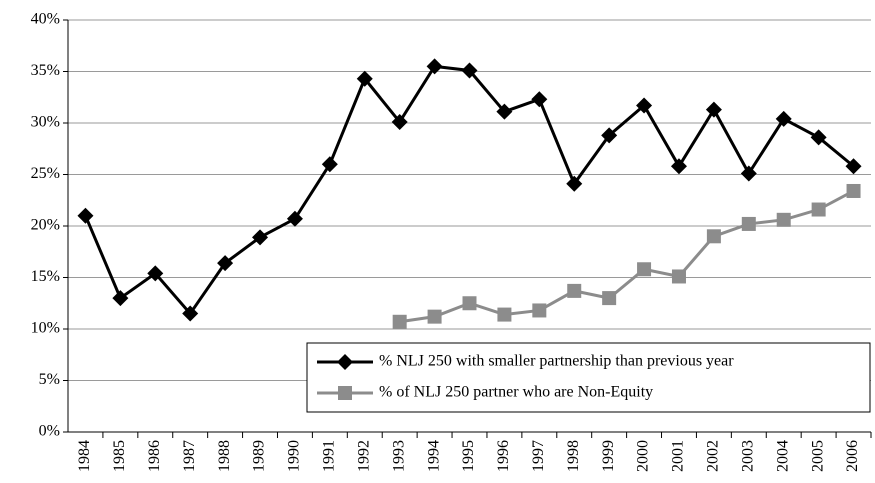  What do you see at coordinates (84, 456) in the screenshot?
I see `x-tick-label: 1984` at bounding box center [84, 456].